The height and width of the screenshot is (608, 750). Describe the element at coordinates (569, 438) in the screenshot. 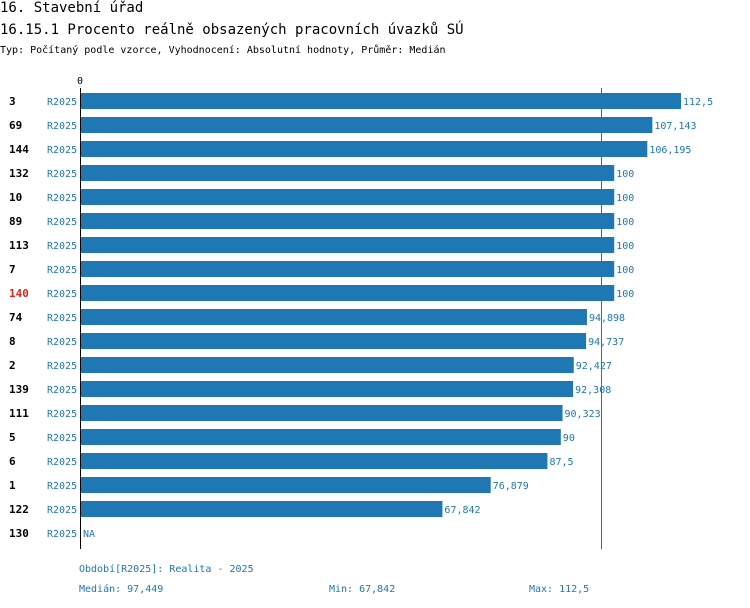

I see `bar-value-label: 90` at that location.